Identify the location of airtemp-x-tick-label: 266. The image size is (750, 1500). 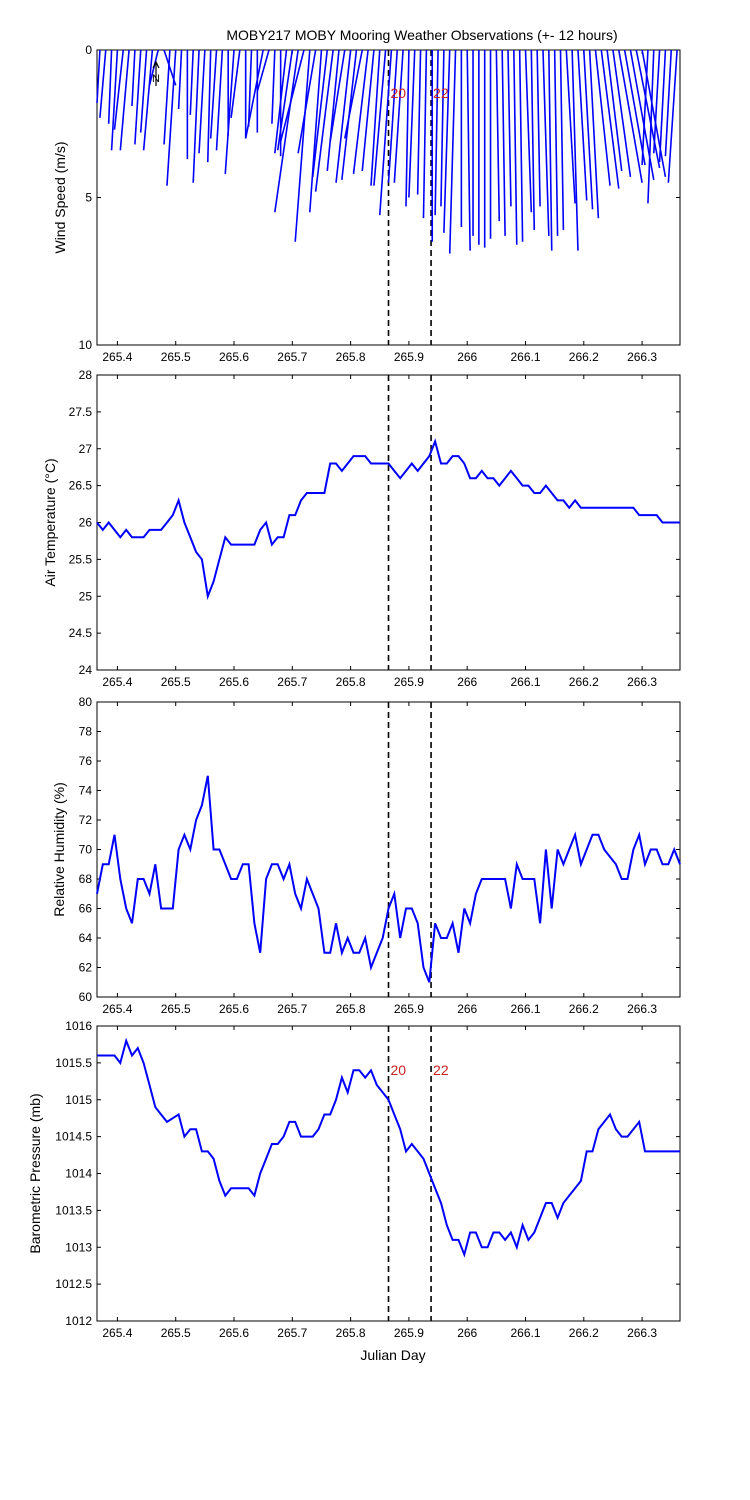
(467, 682).